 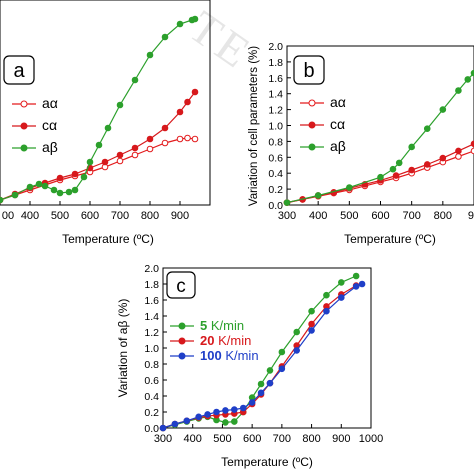 I want to click on panel-b-x-ticks: 300 400 500 600 700 800 90, so click(x=376, y=211).